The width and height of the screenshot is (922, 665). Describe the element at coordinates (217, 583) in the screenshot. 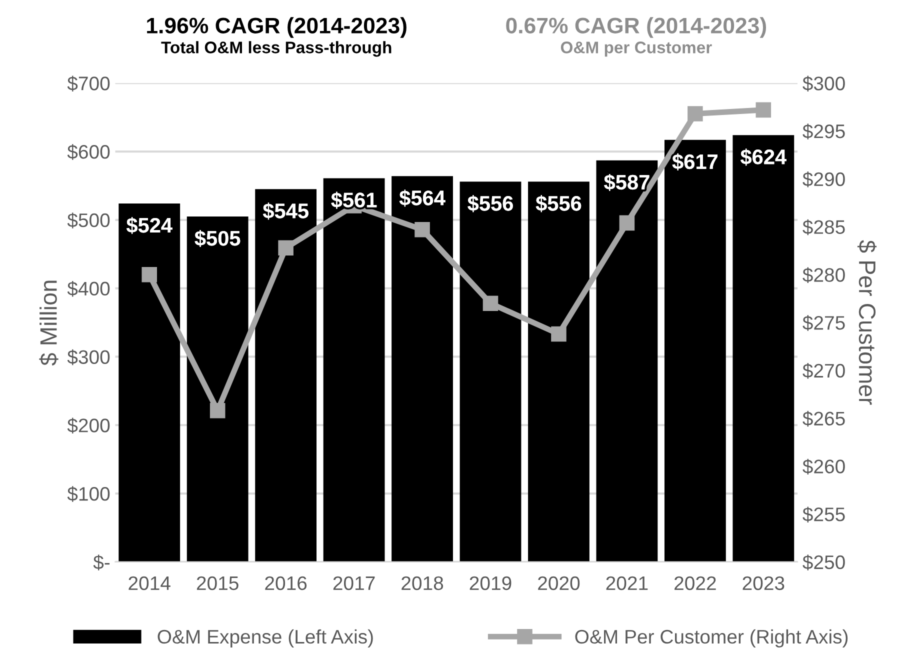

I see `x-tick-label: 2015` at that location.